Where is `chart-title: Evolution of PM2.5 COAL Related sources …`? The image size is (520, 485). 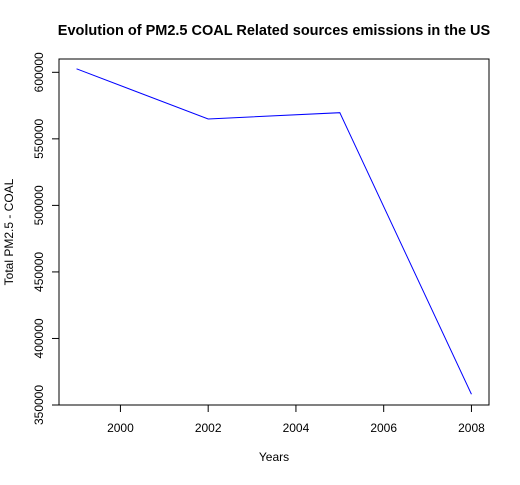
chart-title: Evolution of PM2.5 COAL Related sources … is located at coordinates (274, 31).